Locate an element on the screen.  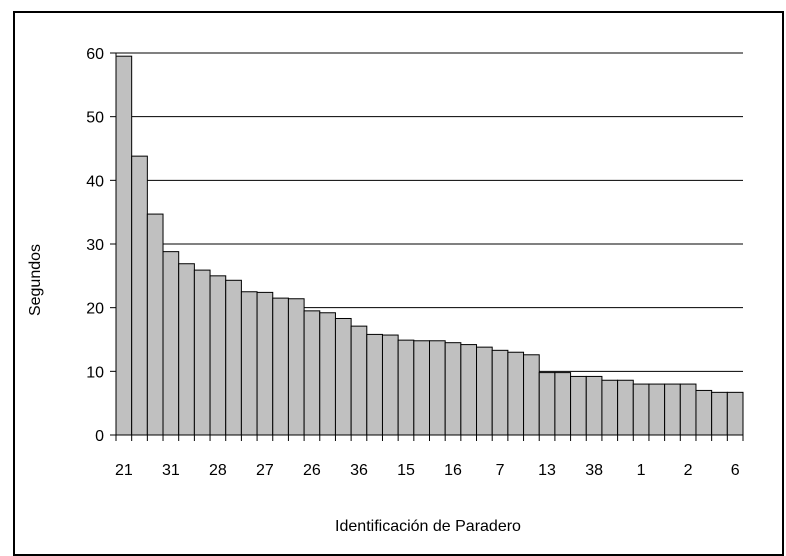
x-tick-label: 21 is located at coordinates (124, 470).